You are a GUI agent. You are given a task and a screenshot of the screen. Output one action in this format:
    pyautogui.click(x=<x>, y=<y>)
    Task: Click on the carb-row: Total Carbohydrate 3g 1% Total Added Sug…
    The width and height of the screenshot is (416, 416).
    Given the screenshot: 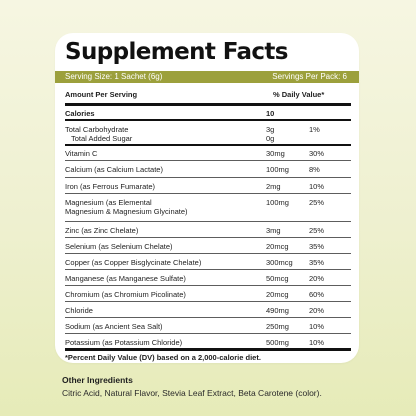 What is the action you would take?
    pyautogui.click(x=208, y=132)
    